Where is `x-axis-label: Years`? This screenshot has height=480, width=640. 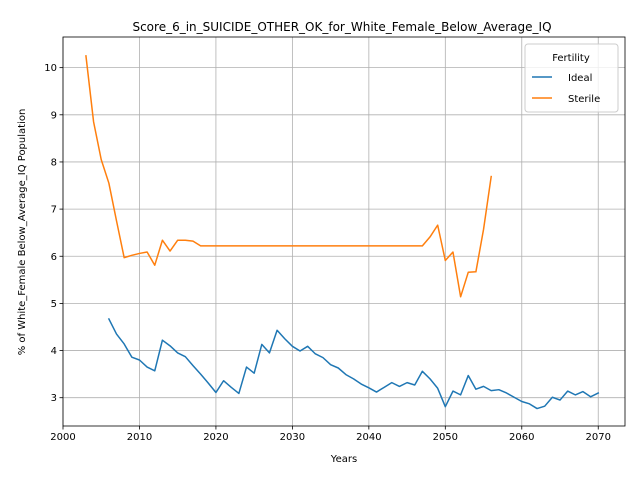 x-axis-label: Years is located at coordinates (343, 459).